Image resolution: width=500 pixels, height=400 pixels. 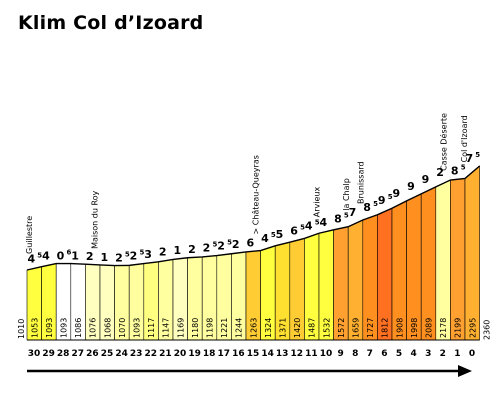 I want to click on elevation-label: 1659, so click(x=356, y=328).